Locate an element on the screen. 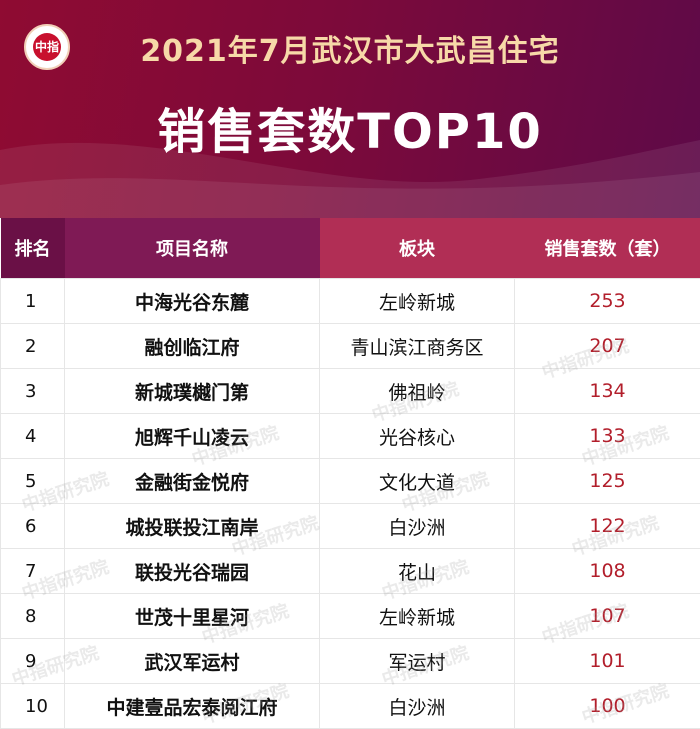  table-row: 8 世茂十里星河 左岭新城 107 is located at coordinates (350, 616).